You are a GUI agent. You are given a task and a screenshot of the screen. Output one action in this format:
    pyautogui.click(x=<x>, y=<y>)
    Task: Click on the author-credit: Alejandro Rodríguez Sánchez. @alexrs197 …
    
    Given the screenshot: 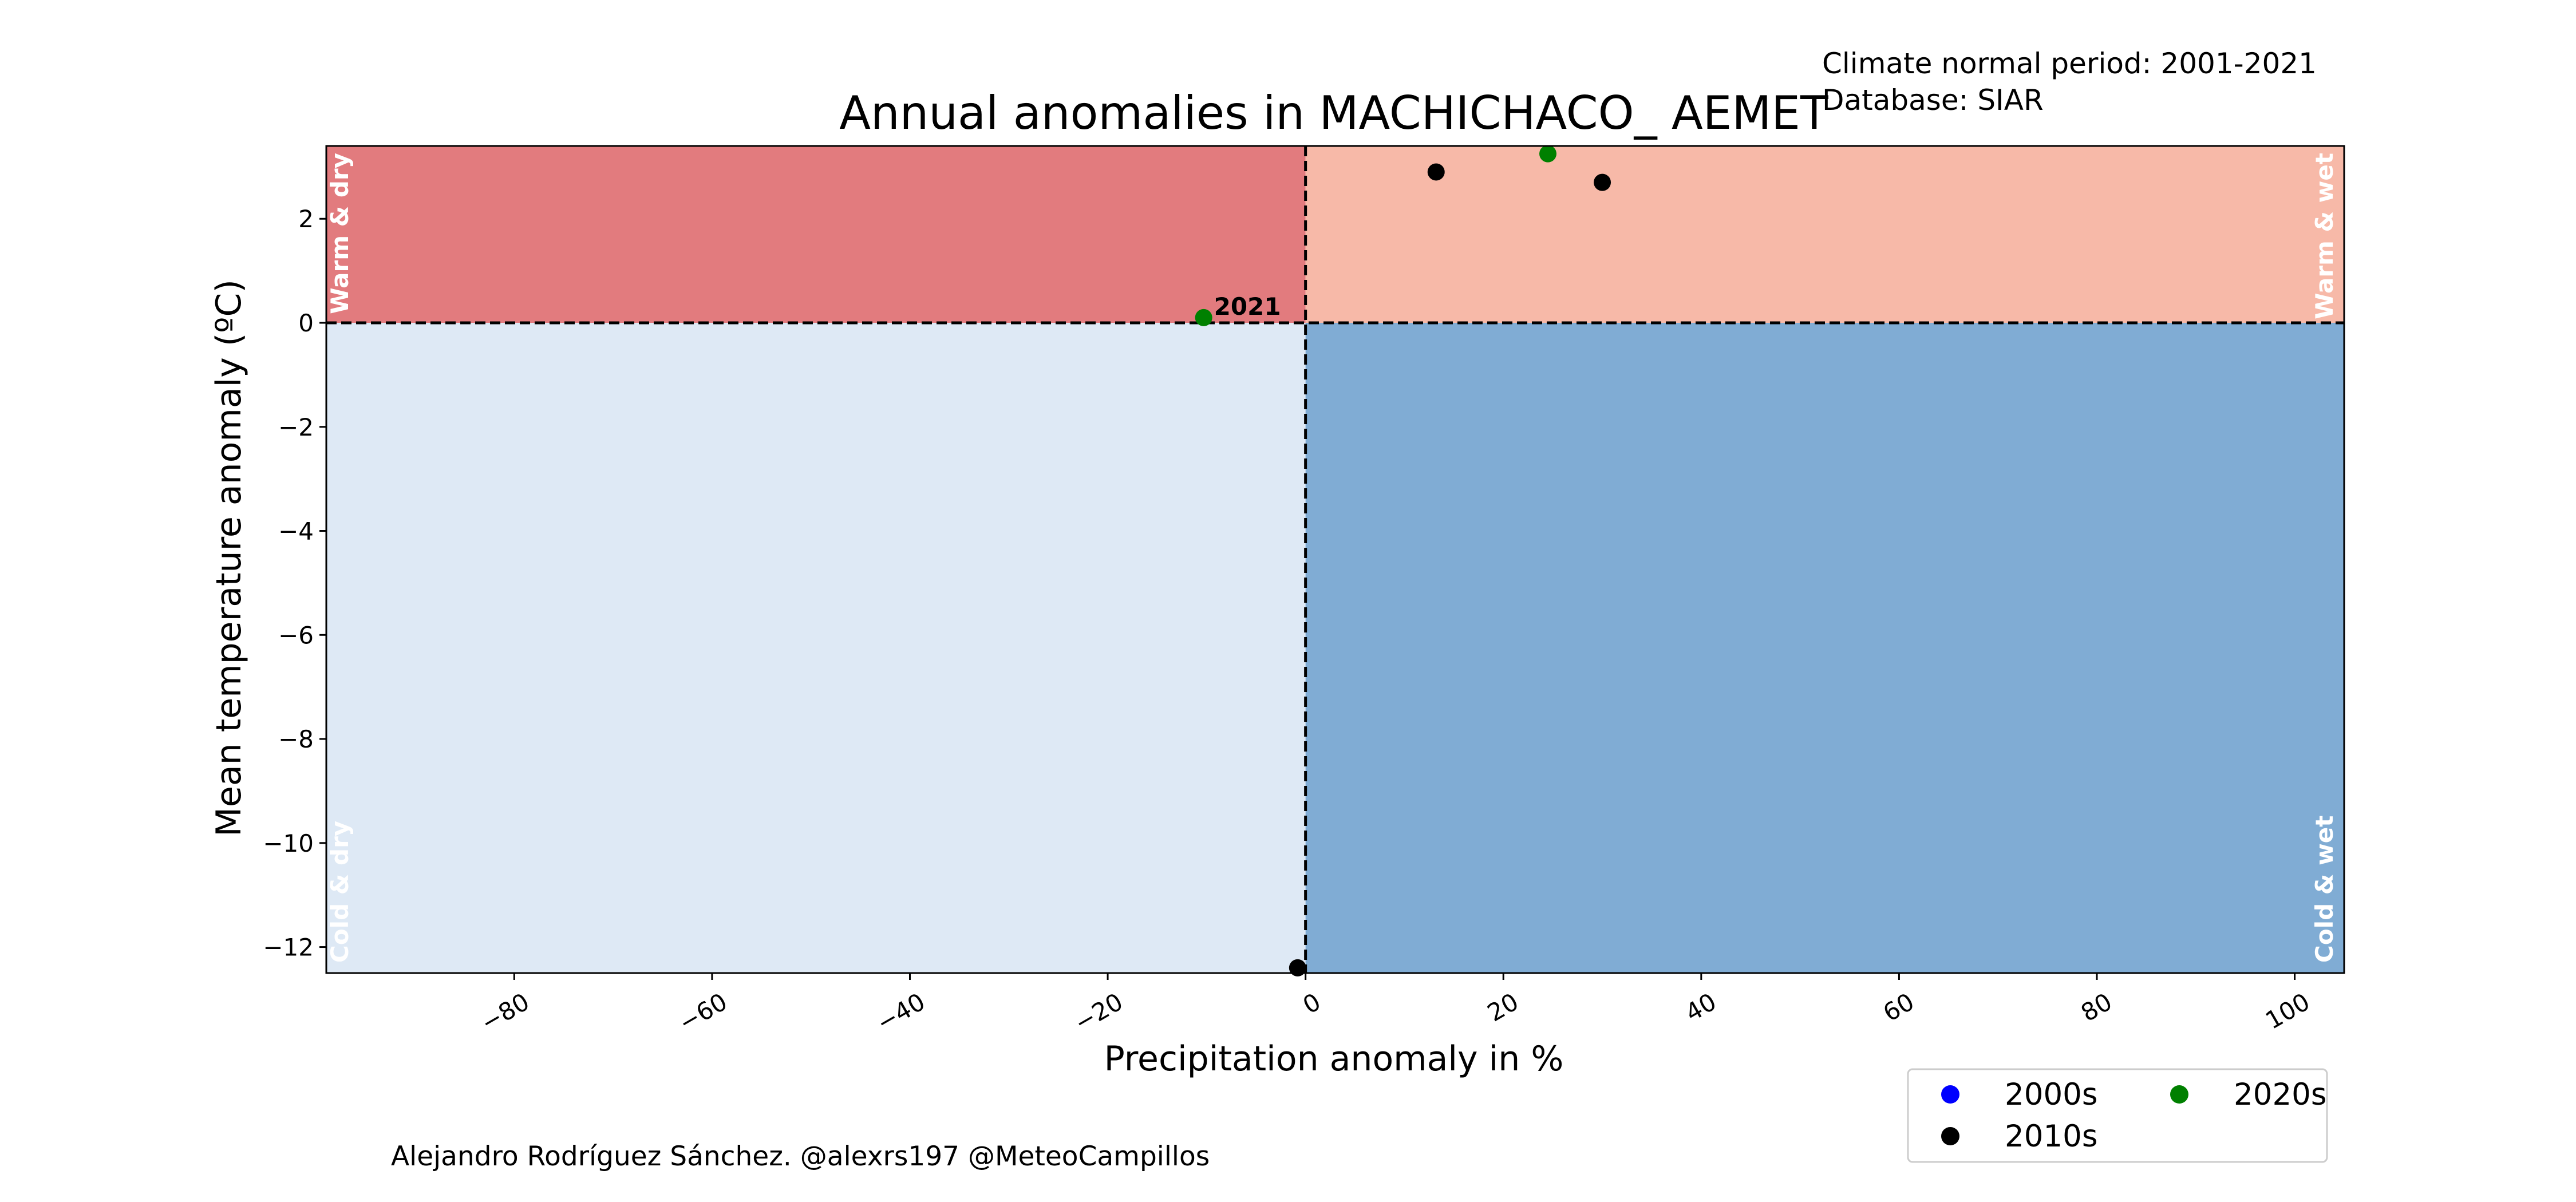 What is the action you would take?
    pyautogui.click(x=800, y=1156)
    